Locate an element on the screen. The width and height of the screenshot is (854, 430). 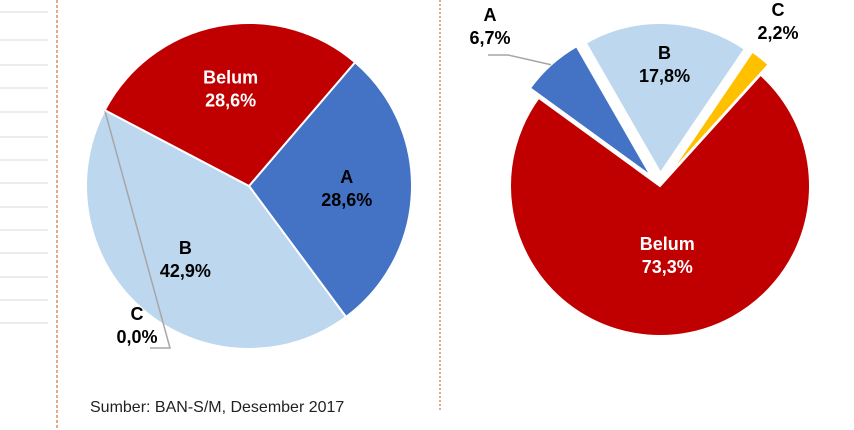
left-table-rules is located at coordinates (24, 167).